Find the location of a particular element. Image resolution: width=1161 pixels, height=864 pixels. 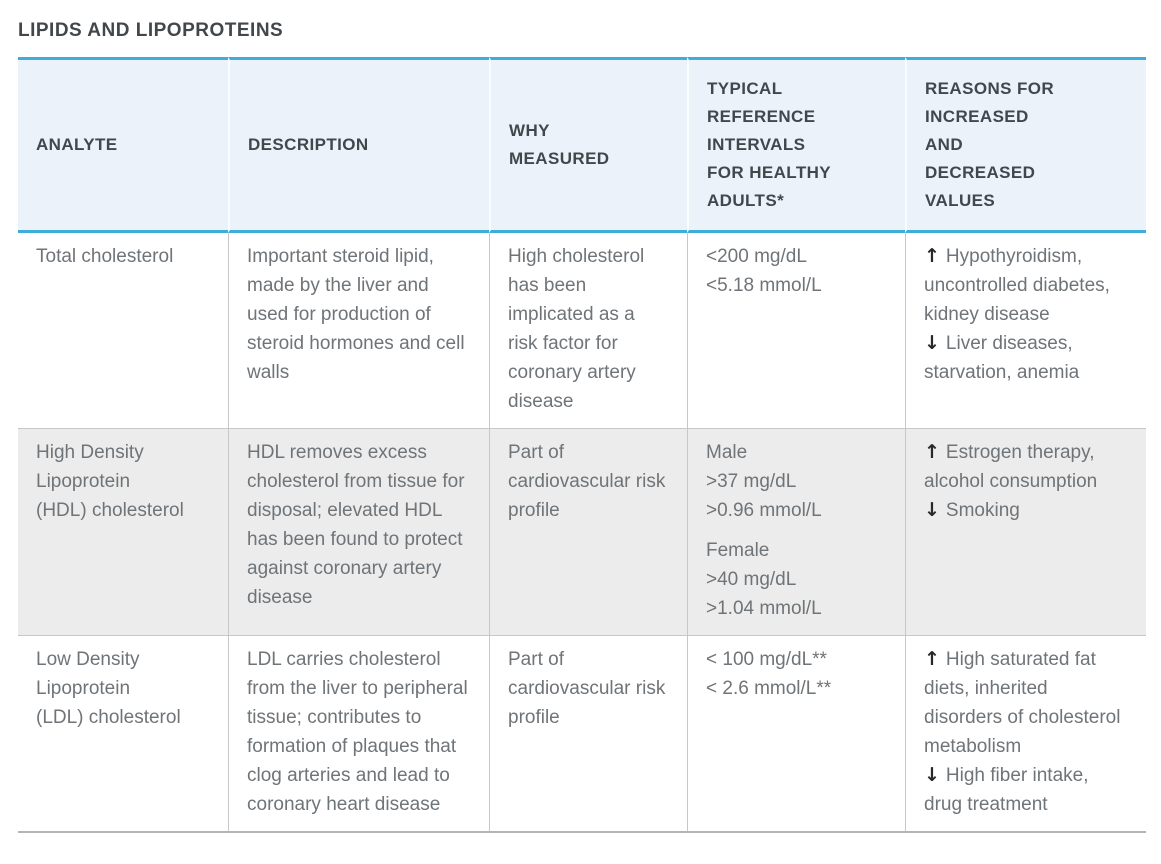

increased-reasons: ↑ Estrogen therapy, alcohol consumption is located at coordinates (1026, 467).